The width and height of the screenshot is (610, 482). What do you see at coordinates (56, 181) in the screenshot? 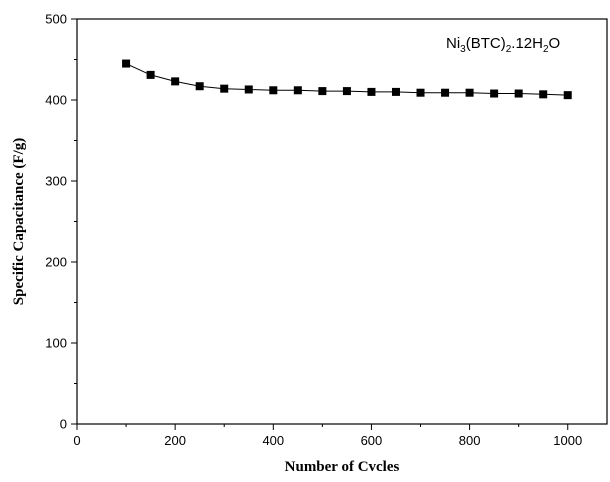
I see `y-tick-label-3: 300` at bounding box center [56, 181].